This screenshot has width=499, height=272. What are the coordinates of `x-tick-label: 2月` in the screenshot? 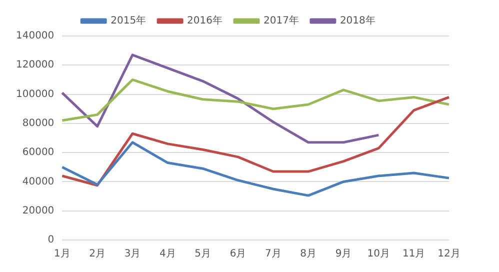 It's located at (97, 254).